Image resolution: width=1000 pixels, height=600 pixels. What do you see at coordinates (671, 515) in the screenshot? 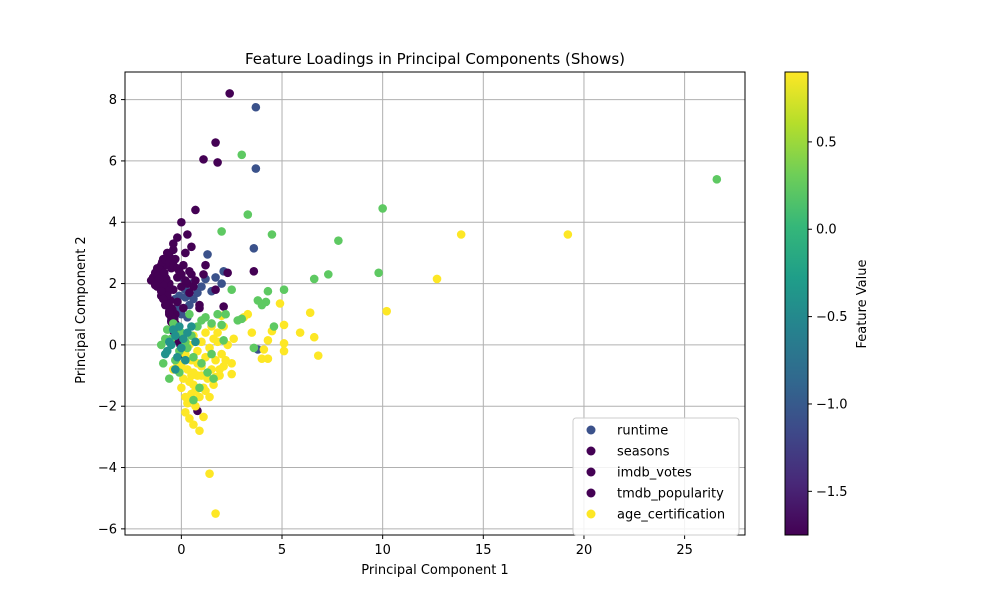
I see `legend-label: age_certification` at bounding box center [671, 515].